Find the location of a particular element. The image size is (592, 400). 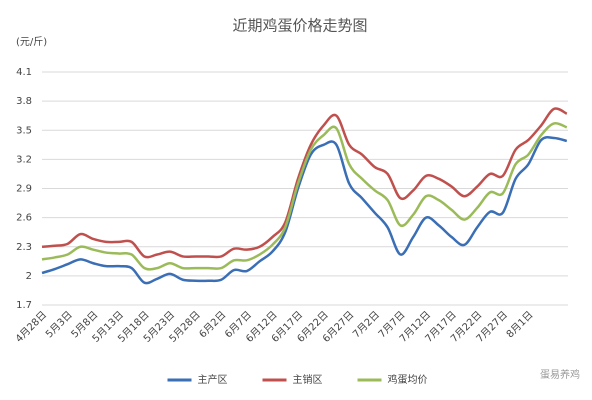

legend-label: 主产区 is located at coordinates (213, 379).